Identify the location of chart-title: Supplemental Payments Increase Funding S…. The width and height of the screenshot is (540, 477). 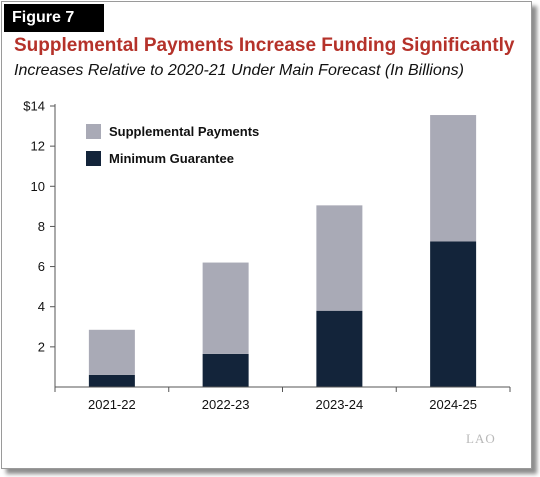
(264, 45).